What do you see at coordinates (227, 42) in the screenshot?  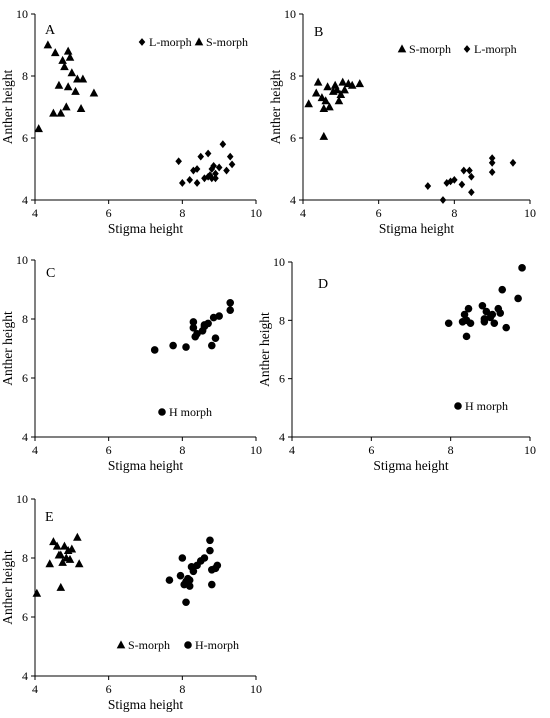 I see `legend-label: S-morph` at bounding box center [227, 42].